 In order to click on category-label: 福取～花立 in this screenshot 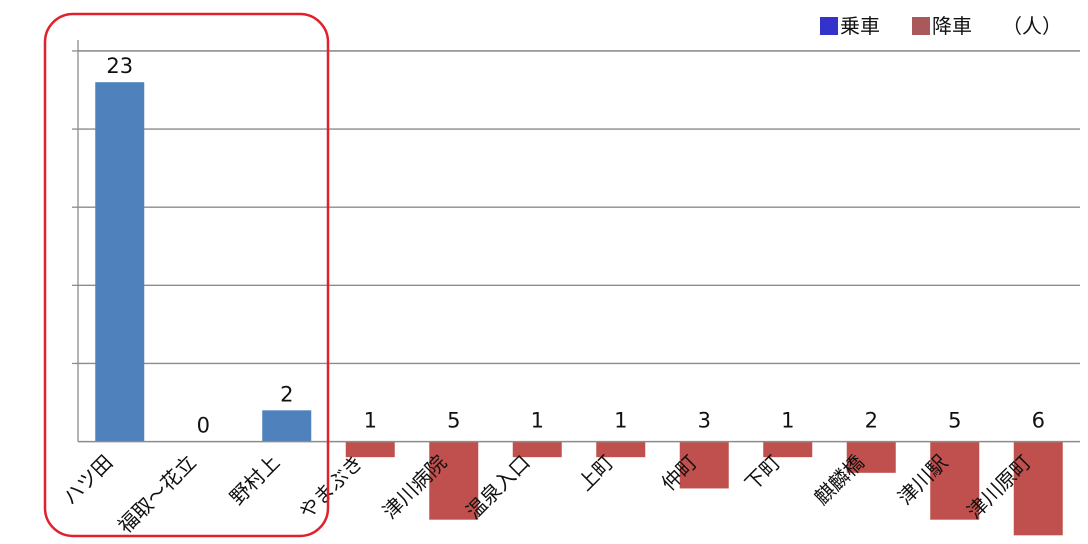, I will do `click(157, 494)`.